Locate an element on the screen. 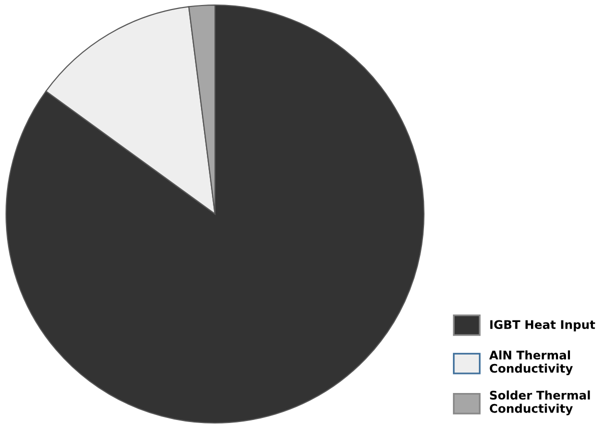  legend-label: IGBT Heat Input is located at coordinates (543, 326).